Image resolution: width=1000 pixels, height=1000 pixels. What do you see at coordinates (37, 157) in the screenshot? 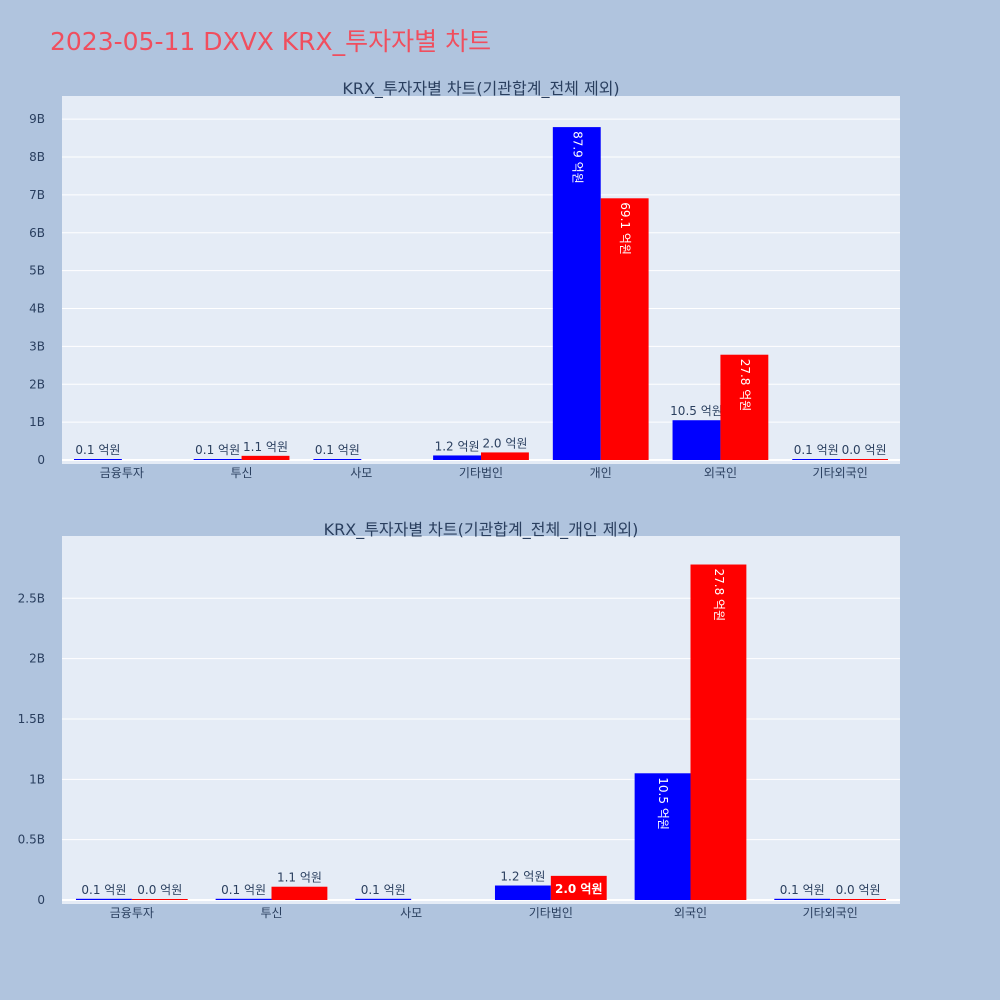
I see `y-tick-label: 8B` at bounding box center [37, 157].